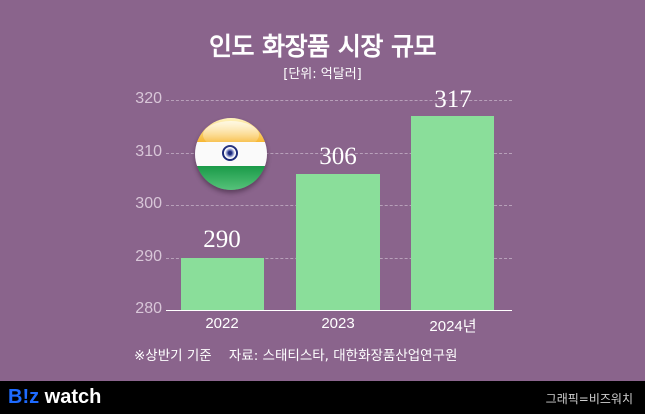 The height and width of the screenshot is (414, 645). Describe the element at coordinates (322, 46) in the screenshot. I see `chart-title: 인도 화장품 시장 규모` at that location.